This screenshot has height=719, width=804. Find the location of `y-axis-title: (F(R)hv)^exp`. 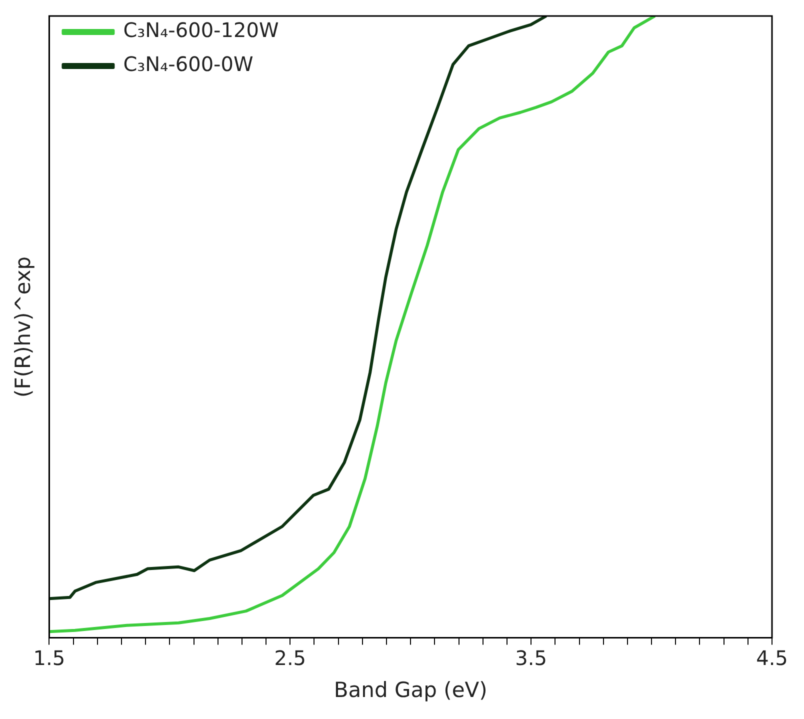

y-axis-title: (F(R)hv)^exp is located at coordinates (23, 327).